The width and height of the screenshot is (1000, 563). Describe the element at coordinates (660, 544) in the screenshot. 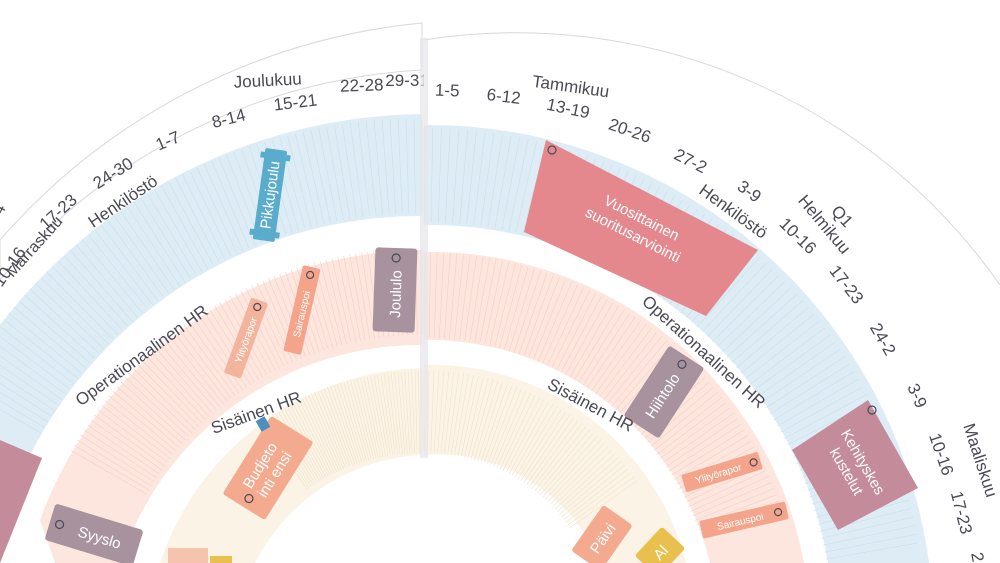

I see `event-al: Al` at that location.